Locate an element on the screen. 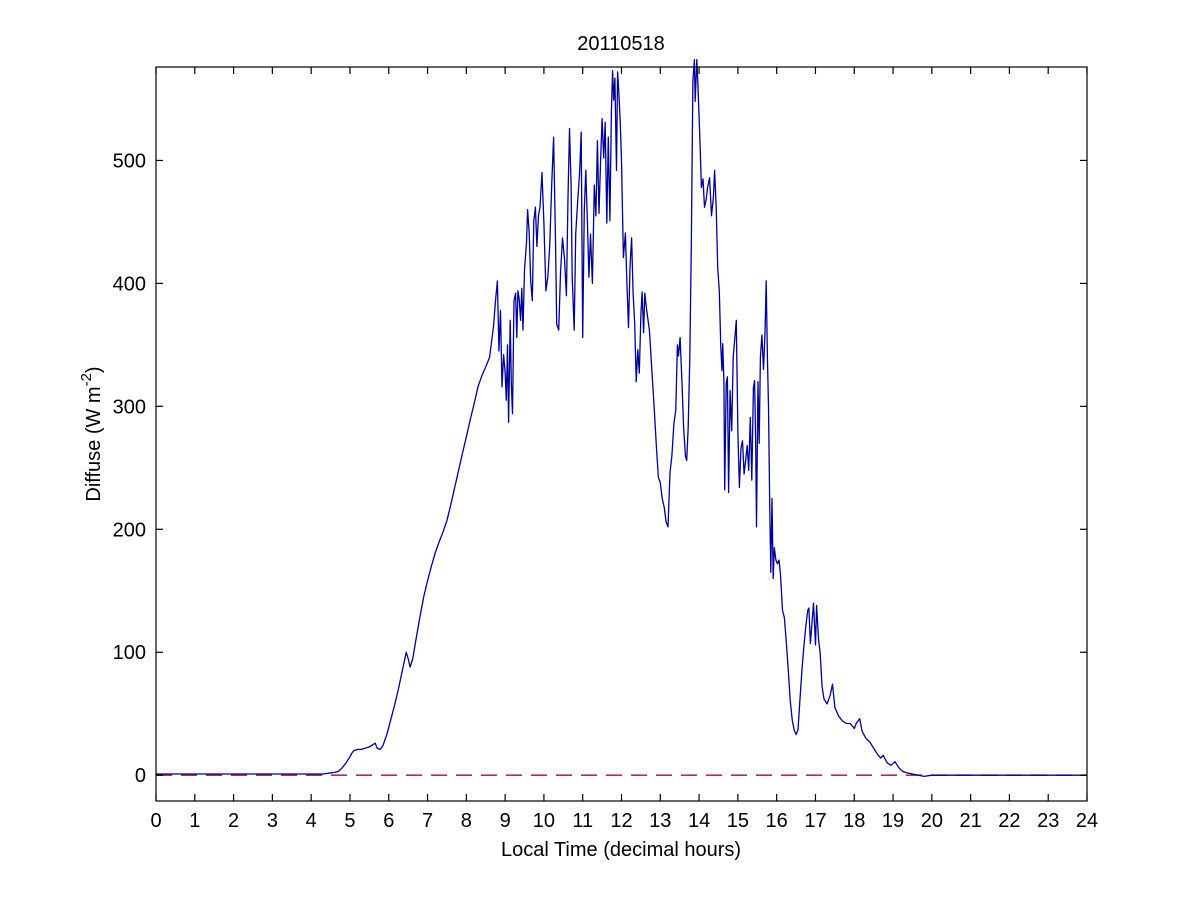 This screenshot has height=905, width=1201. x-tick-label: 17 is located at coordinates (815, 821).